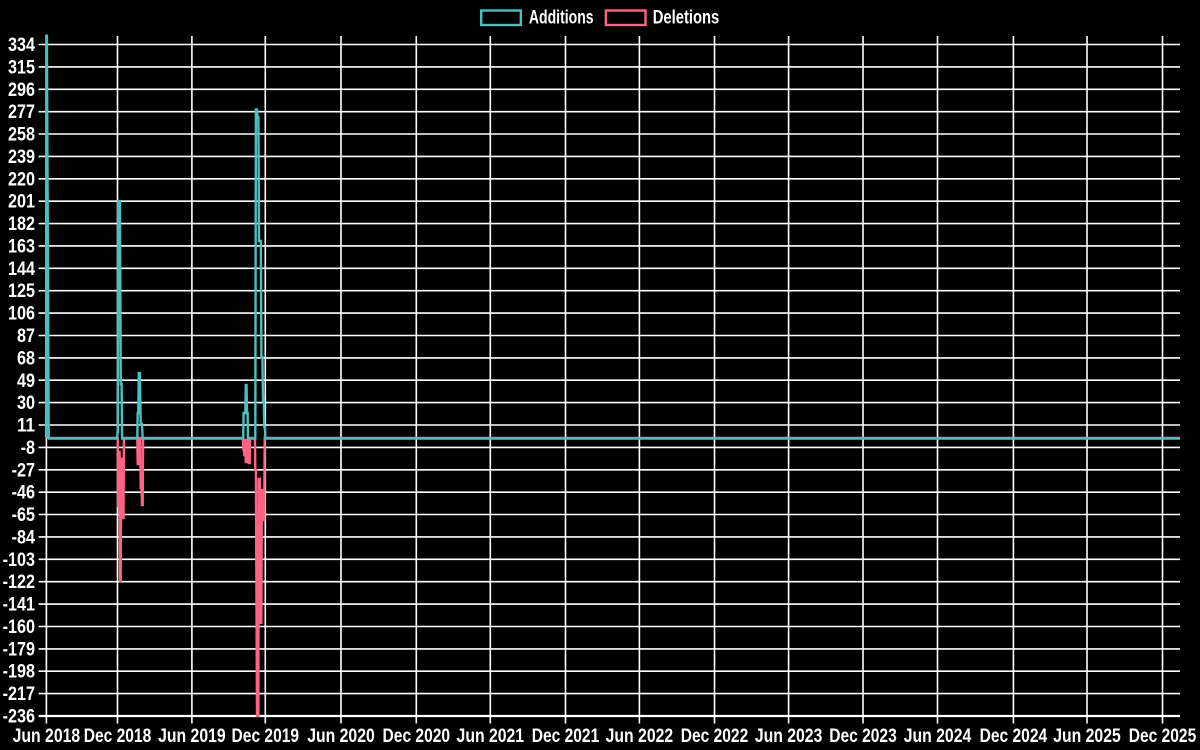 This screenshot has height=750, width=1200. Describe the element at coordinates (192, 736) in the screenshot. I see `svg-text: Jun 2019` at that location.